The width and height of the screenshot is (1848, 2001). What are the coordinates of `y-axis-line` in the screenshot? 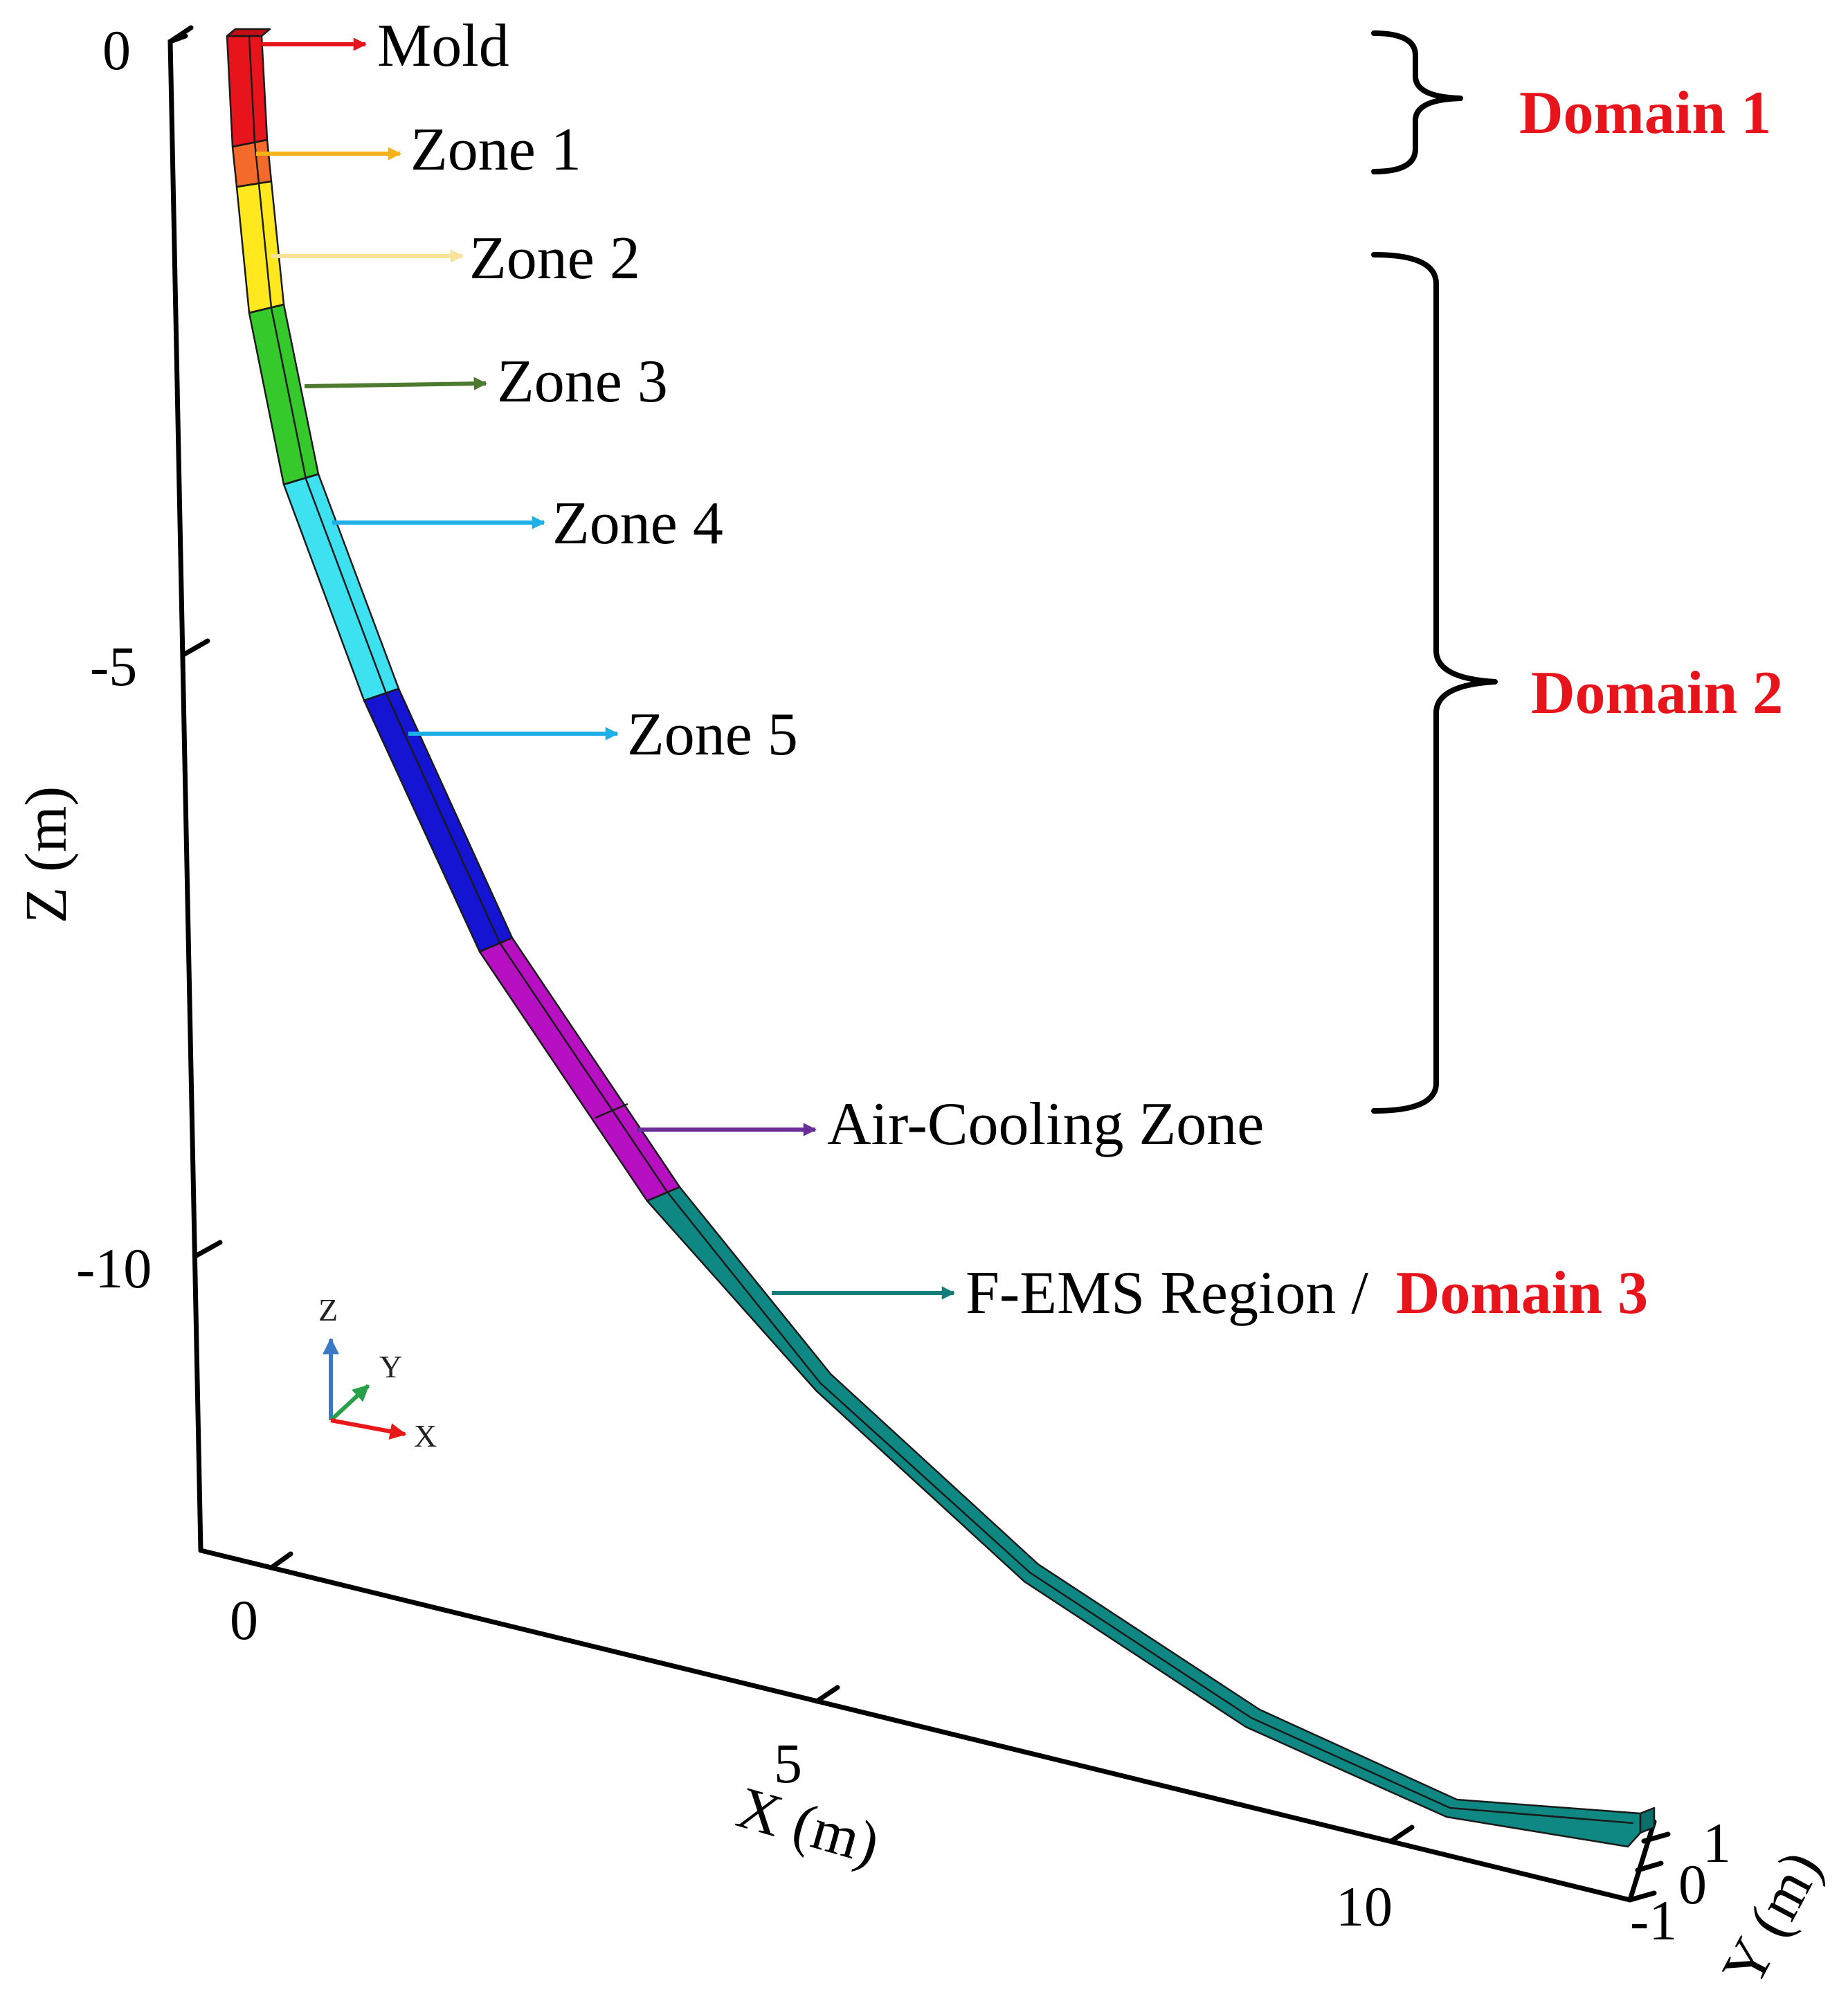 It's located at (1642, 1861).